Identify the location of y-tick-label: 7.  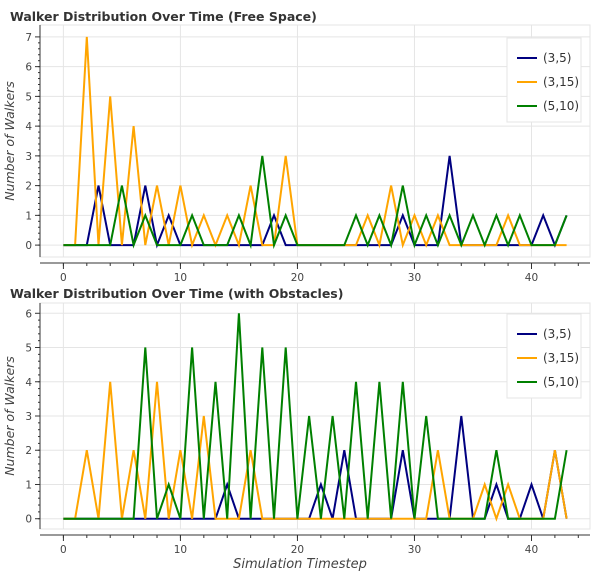
(28, 38).